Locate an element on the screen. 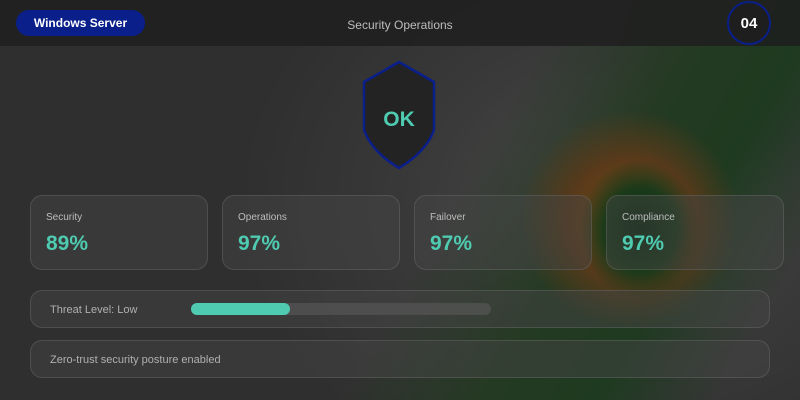 This screenshot has height=400, width=800. status-label: OK is located at coordinates (399, 119).